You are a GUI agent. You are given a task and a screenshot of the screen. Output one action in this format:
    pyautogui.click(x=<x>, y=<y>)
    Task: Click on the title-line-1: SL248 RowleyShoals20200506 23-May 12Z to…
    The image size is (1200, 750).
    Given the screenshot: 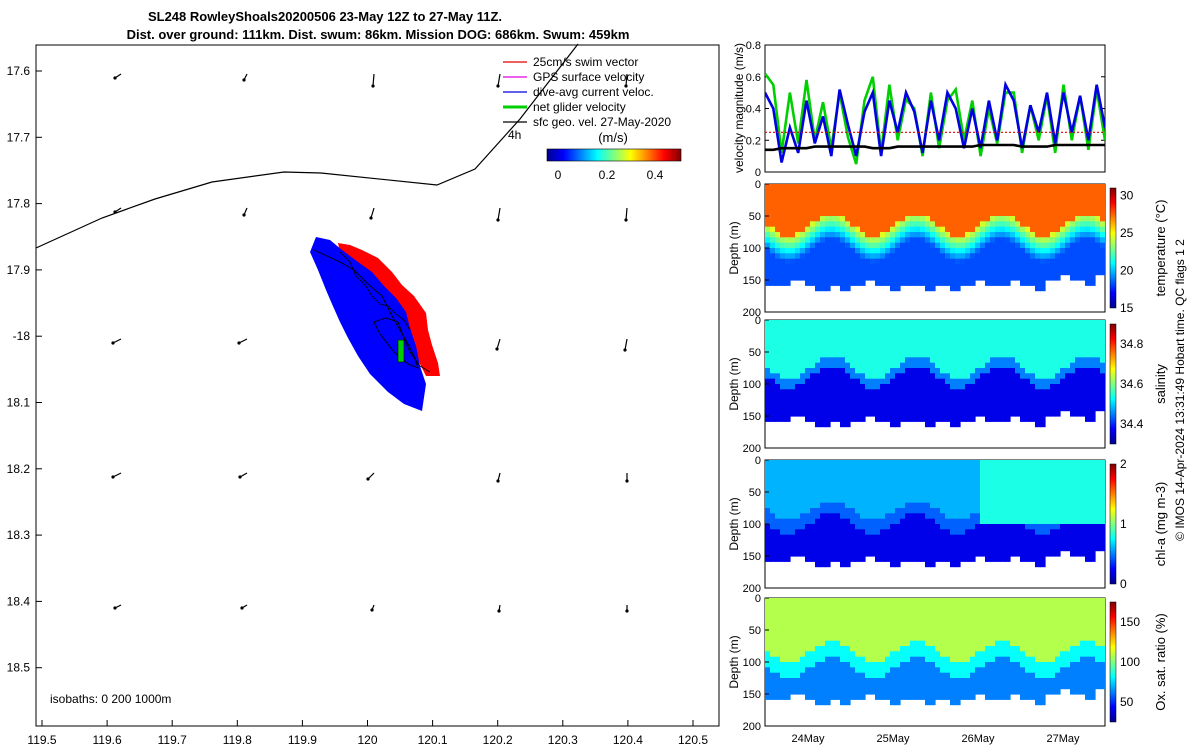 What is the action you would take?
    pyautogui.click(x=325, y=16)
    